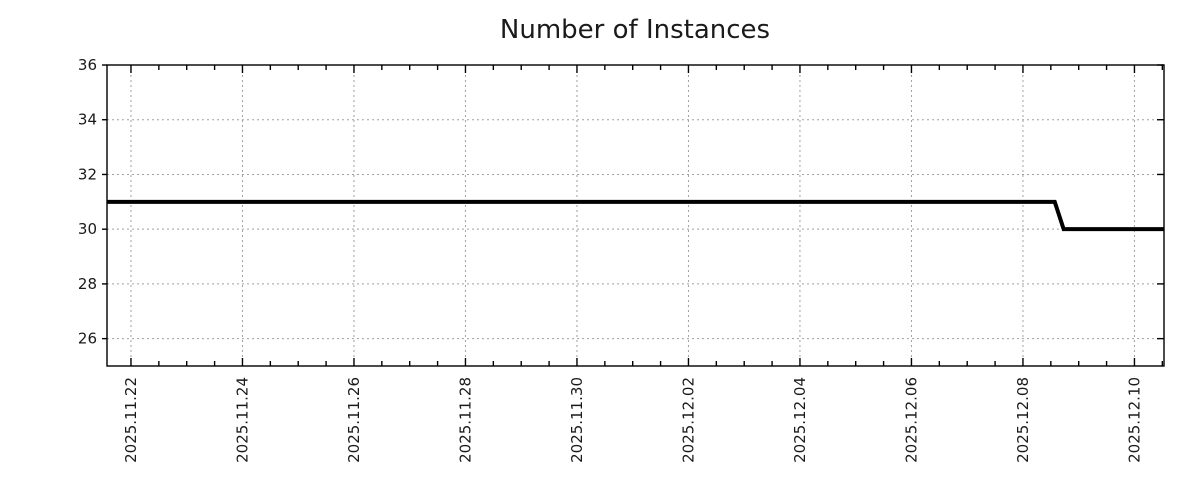  What do you see at coordinates (87, 339) in the screenshot?
I see `y-tick-label: 26` at bounding box center [87, 339].